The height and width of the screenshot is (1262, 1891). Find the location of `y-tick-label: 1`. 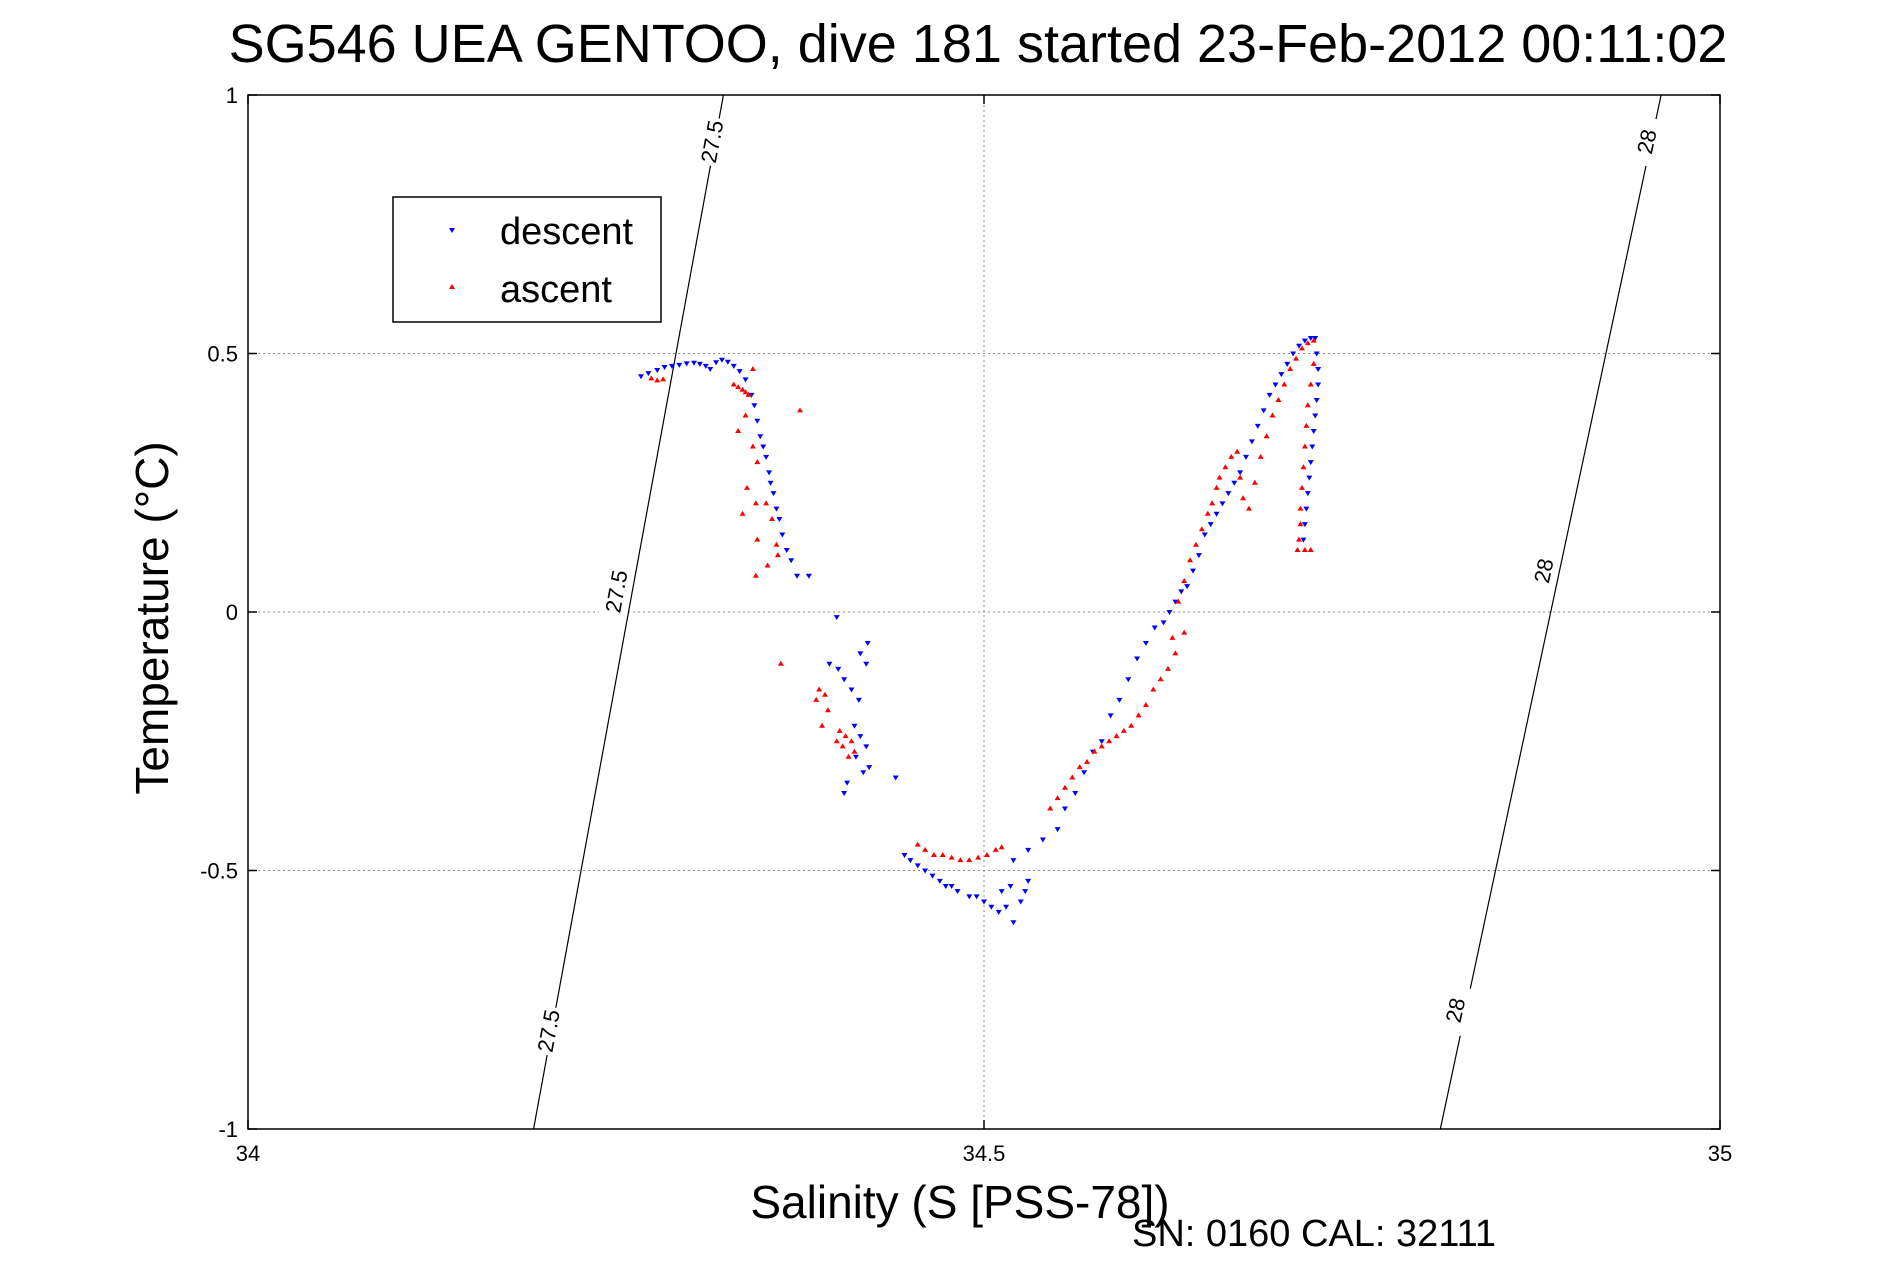

y-tick-label: 1 is located at coordinates (232, 95).